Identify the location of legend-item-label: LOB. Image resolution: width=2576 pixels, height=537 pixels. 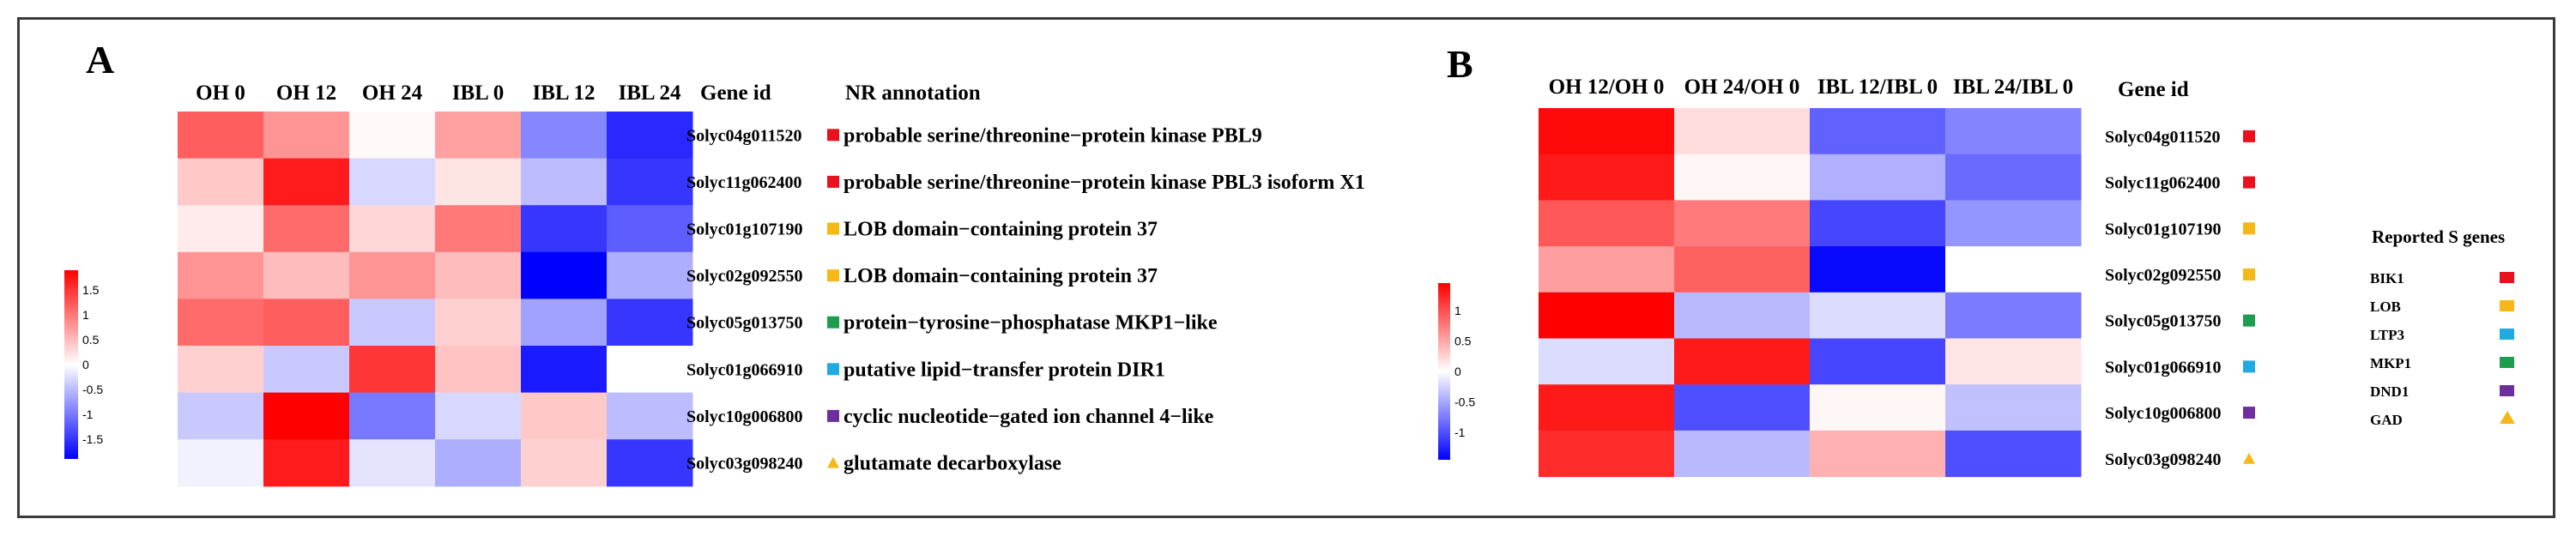
(2385, 307).